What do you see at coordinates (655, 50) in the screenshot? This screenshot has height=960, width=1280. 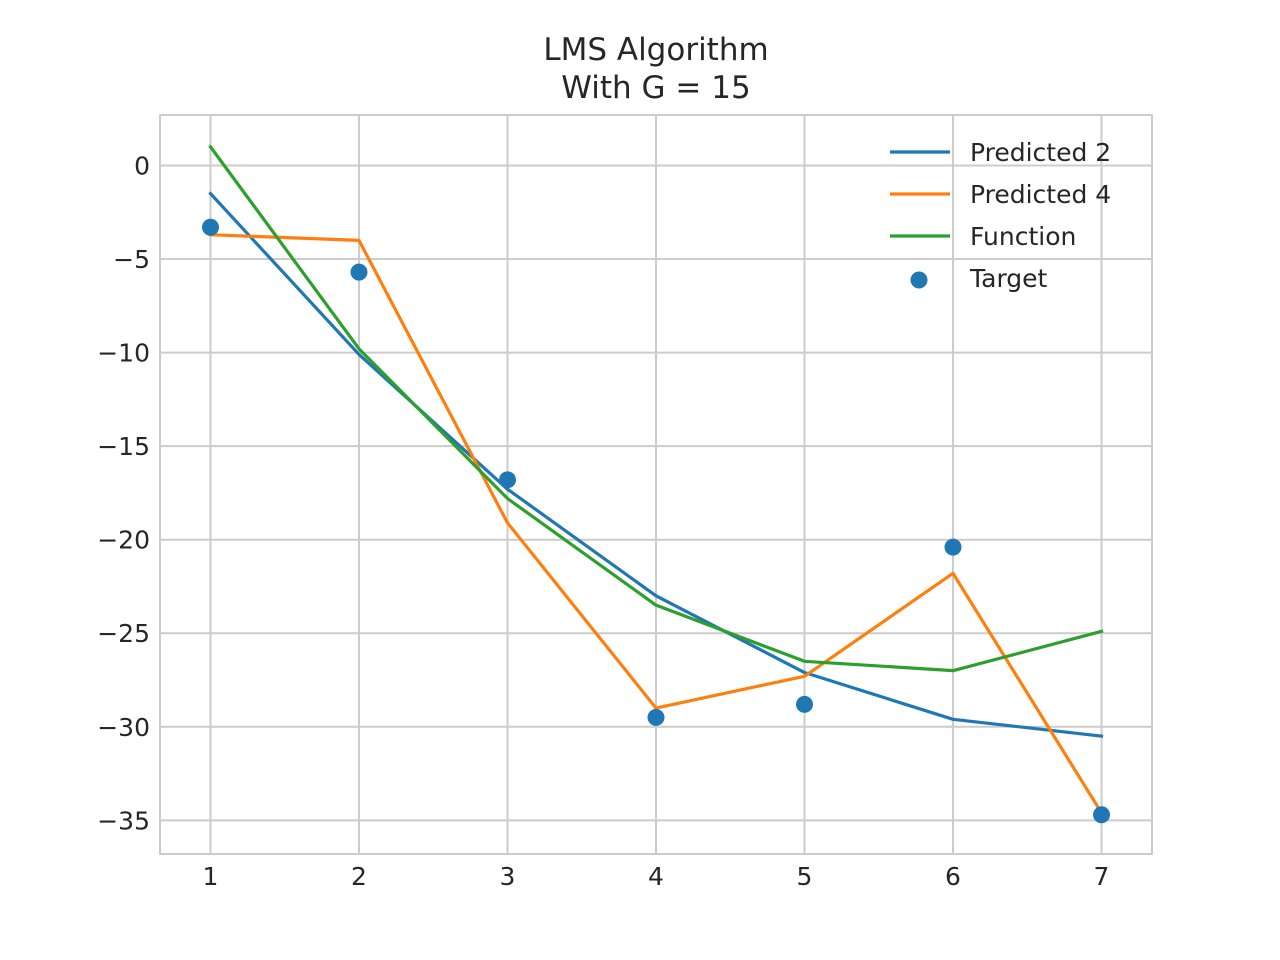 I see `chart-title: LMS Algorithm` at bounding box center [655, 50].